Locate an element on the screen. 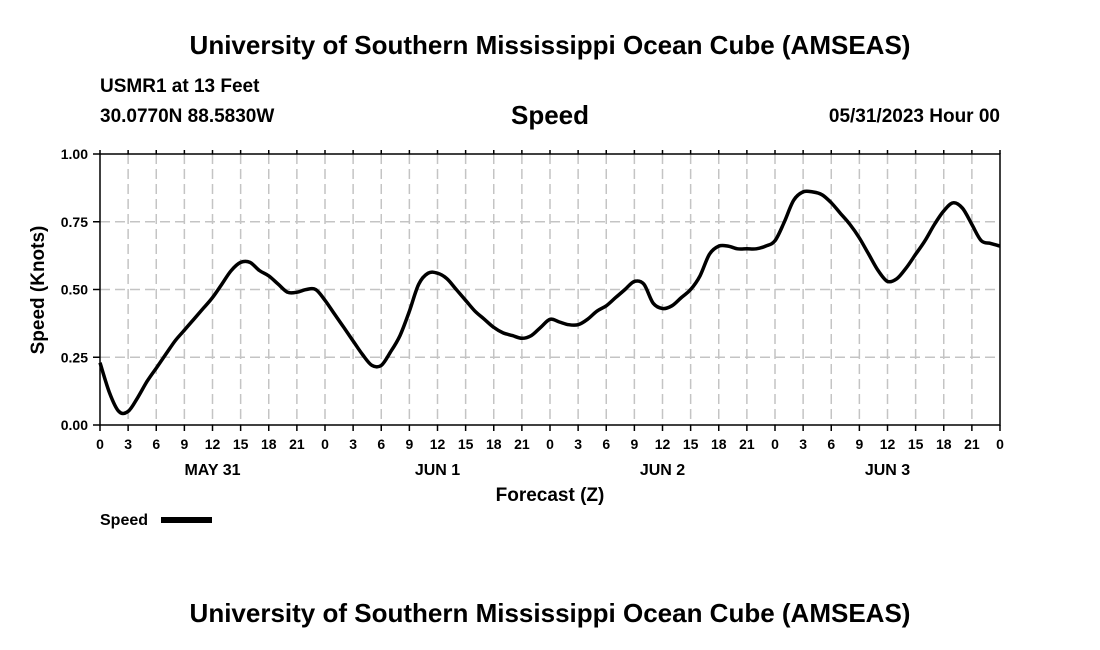 The height and width of the screenshot is (650, 1100). x-axis-title: Forecast (Z) is located at coordinates (550, 495).